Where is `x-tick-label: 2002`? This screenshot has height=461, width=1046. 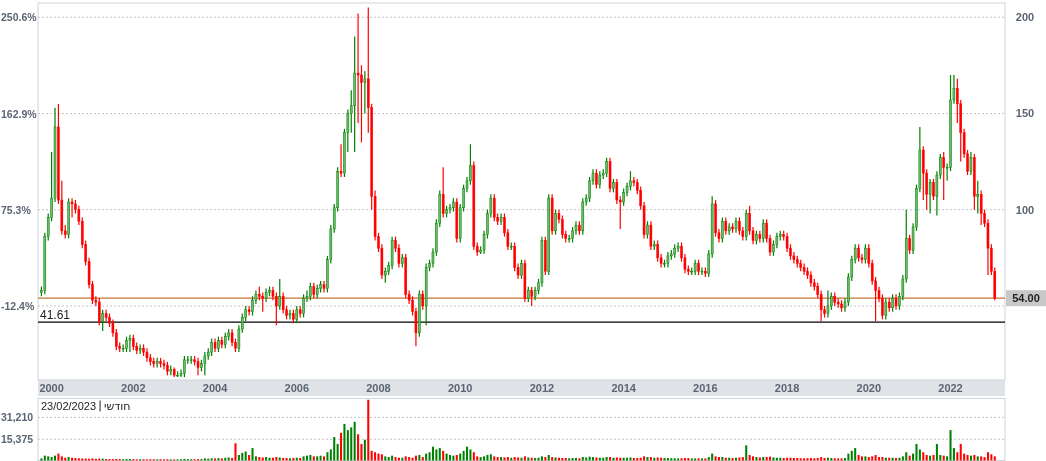
x-tick-label: 2002 is located at coordinates (133, 388).